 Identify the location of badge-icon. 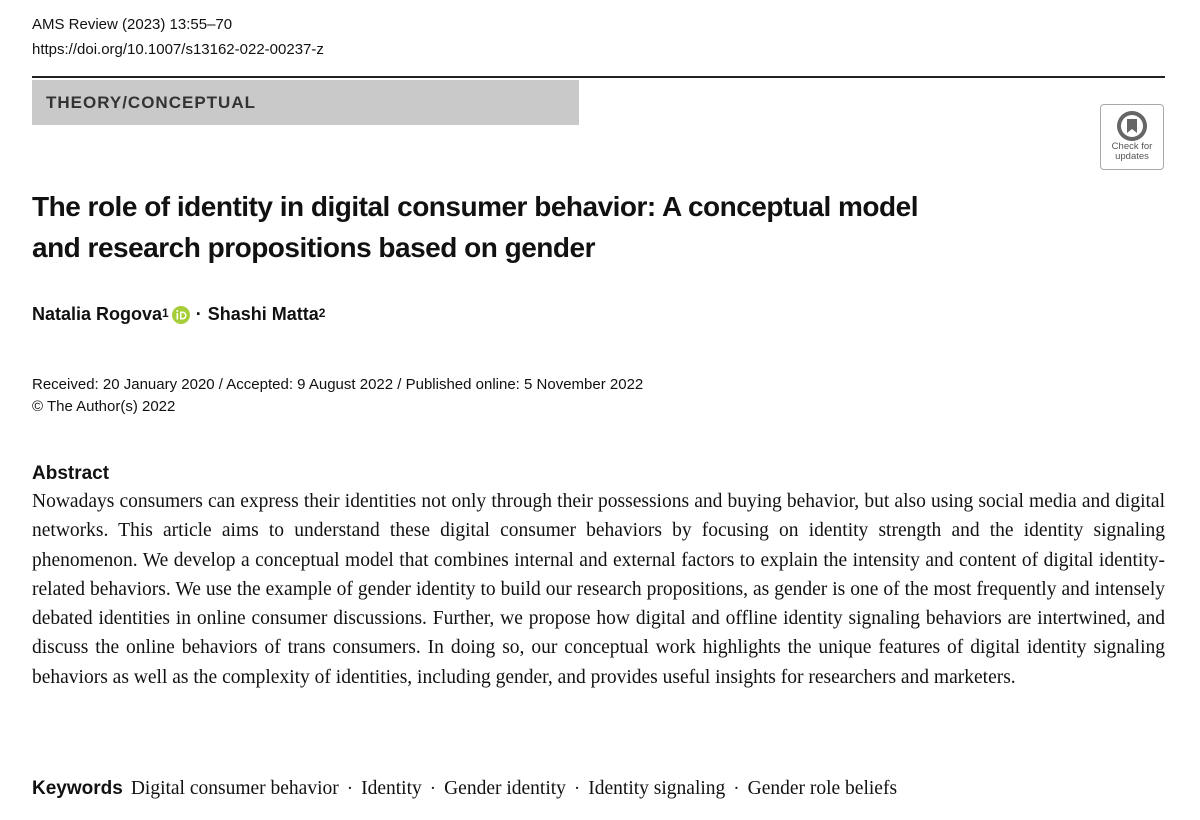
(1132, 126).